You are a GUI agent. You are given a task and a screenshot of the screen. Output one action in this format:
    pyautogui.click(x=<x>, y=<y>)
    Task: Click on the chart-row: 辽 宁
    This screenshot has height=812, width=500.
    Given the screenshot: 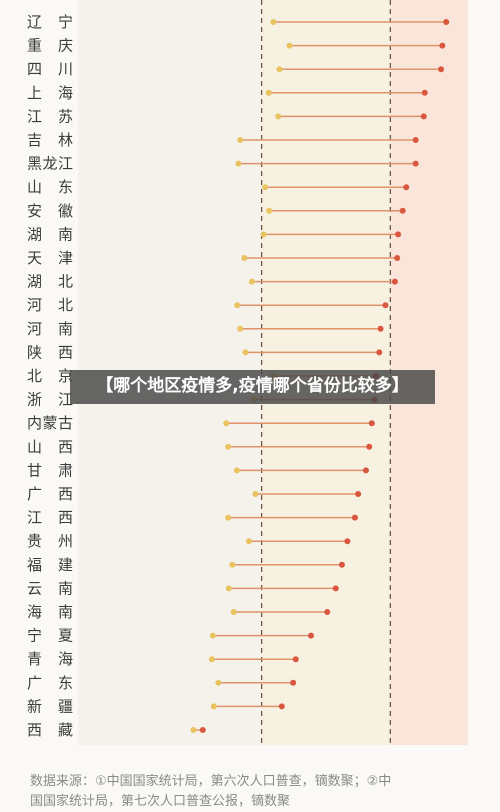 What is the action you would take?
    pyautogui.click(x=238, y=22)
    